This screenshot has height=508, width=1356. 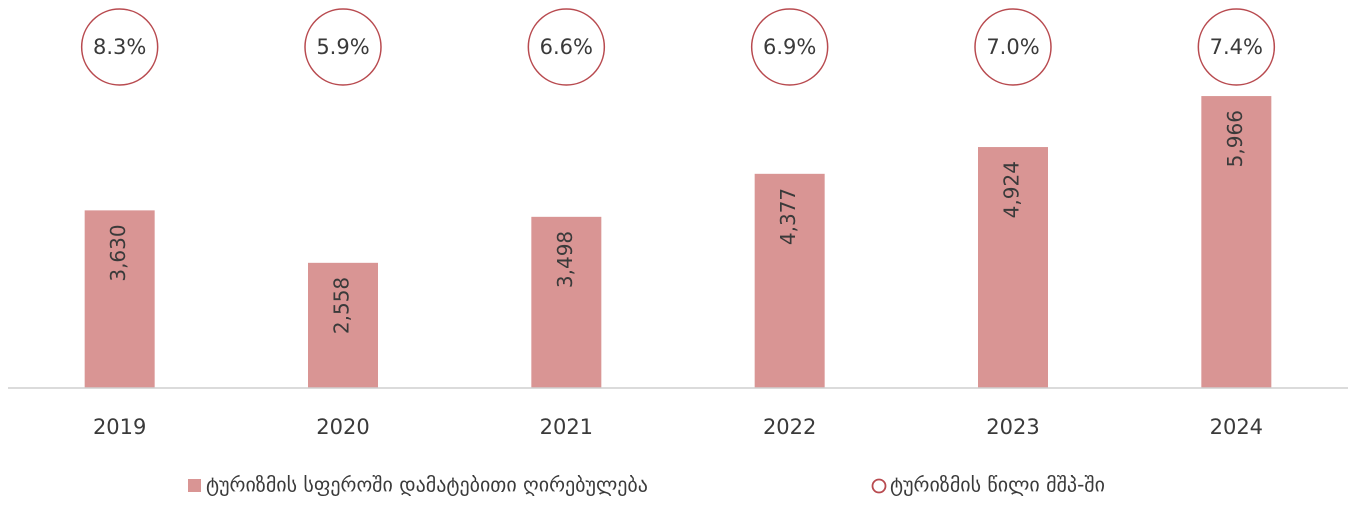 What do you see at coordinates (1236, 427) in the screenshot?
I see `x-tick-label: 2024` at bounding box center [1236, 427].